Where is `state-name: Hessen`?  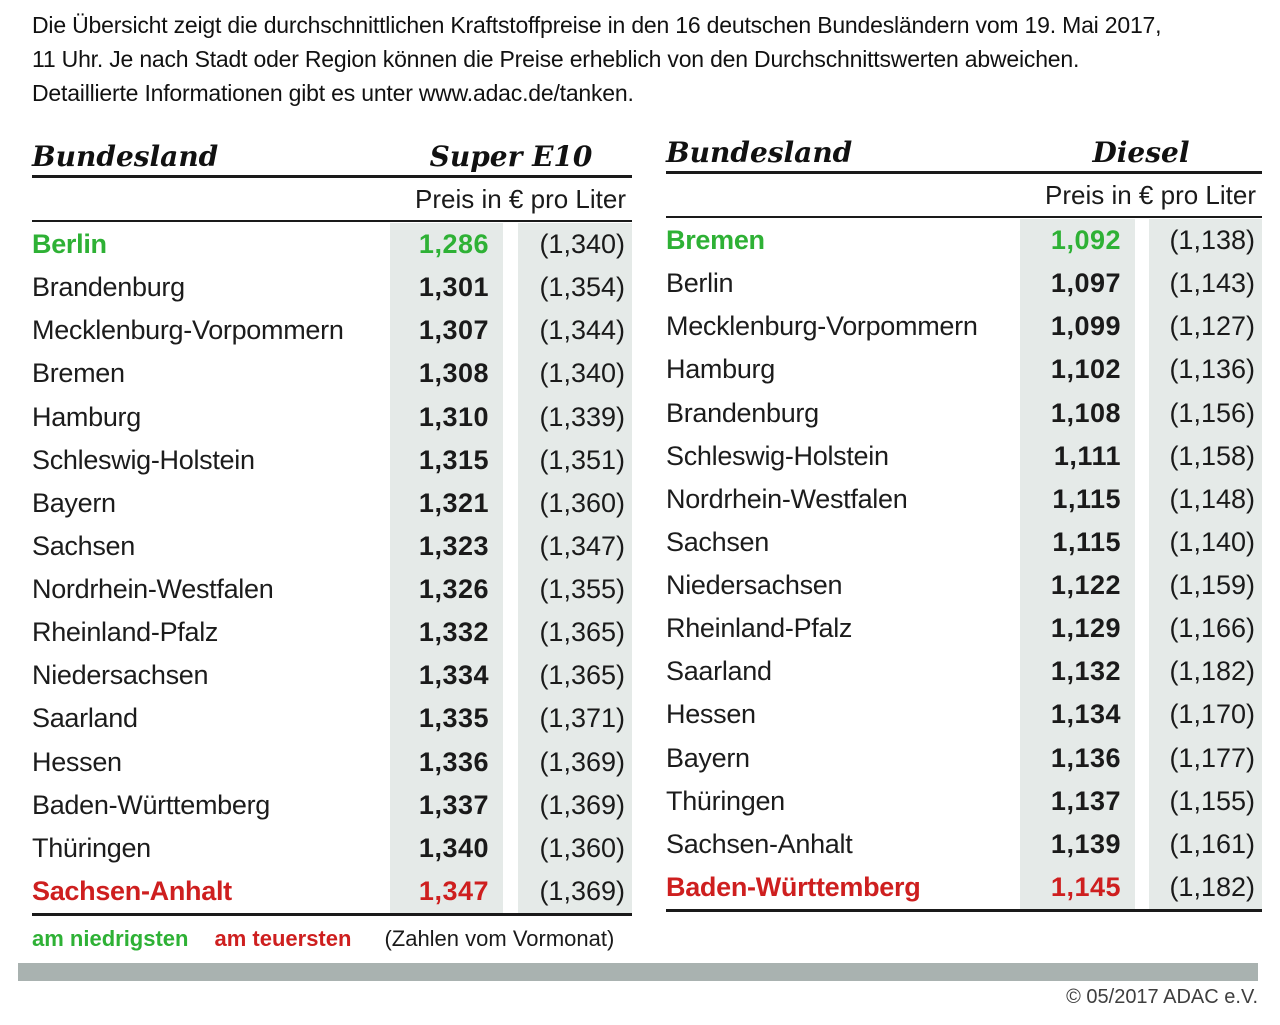 state-name: Hessen is located at coordinates (711, 714).